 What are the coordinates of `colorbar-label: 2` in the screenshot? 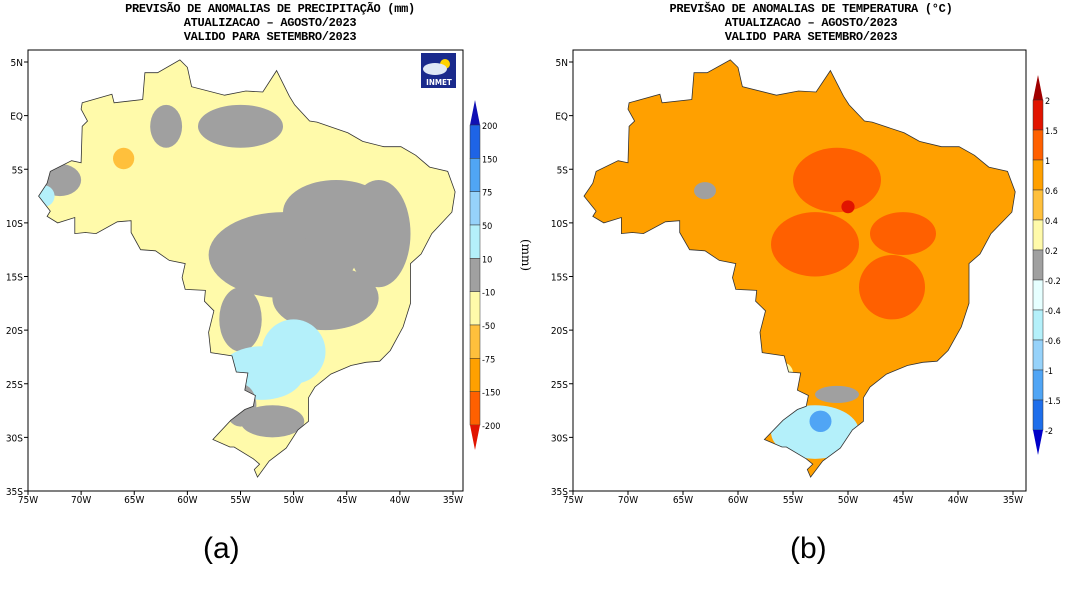 It's located at (1047, 102).